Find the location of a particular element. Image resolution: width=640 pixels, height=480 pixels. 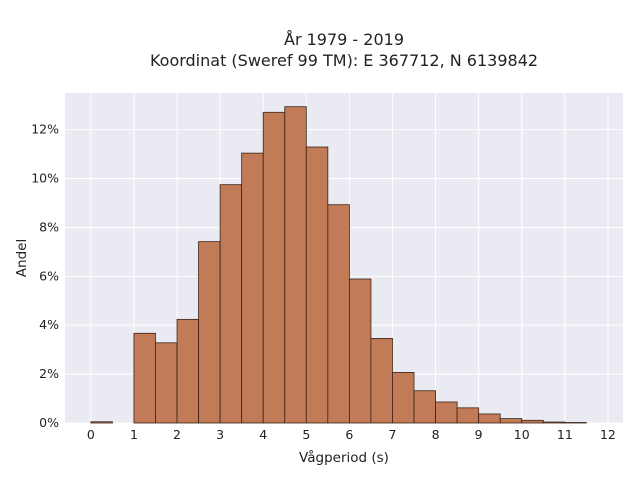

x-tick-label: 12 is located at coordinates (608, 434).